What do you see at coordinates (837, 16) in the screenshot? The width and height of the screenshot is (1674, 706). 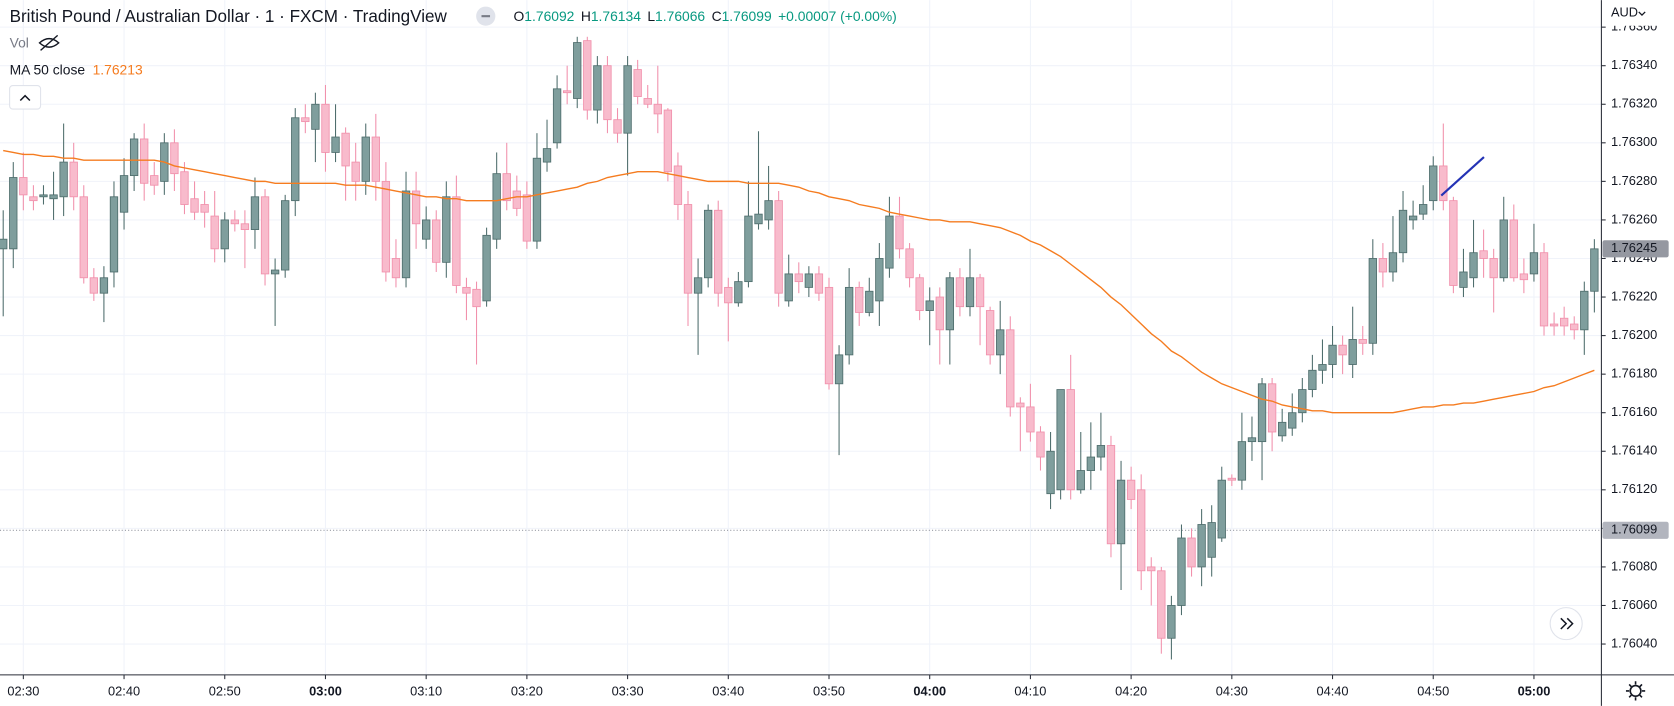 I see `ohlc-change: +0.00007 (+0.00%)` at bounding box center [837, 16].